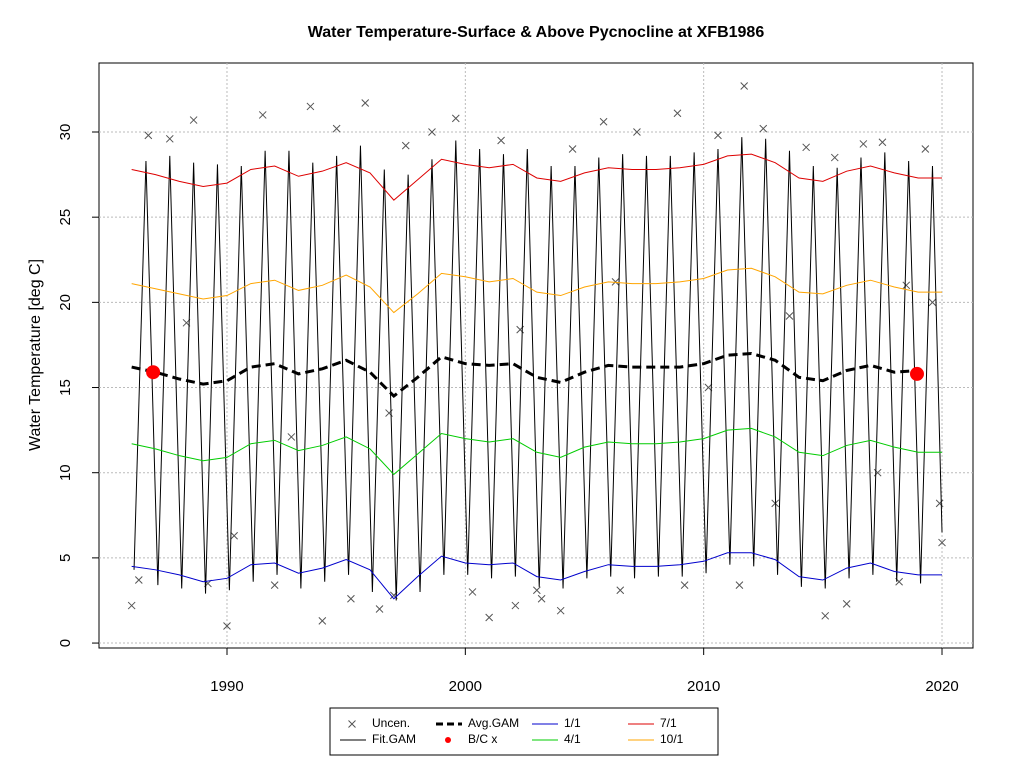  Describe the element at coordinates (35, 355) in the screenshot. I see `y-axis-label: Water Temperature [deg C]` at that location.